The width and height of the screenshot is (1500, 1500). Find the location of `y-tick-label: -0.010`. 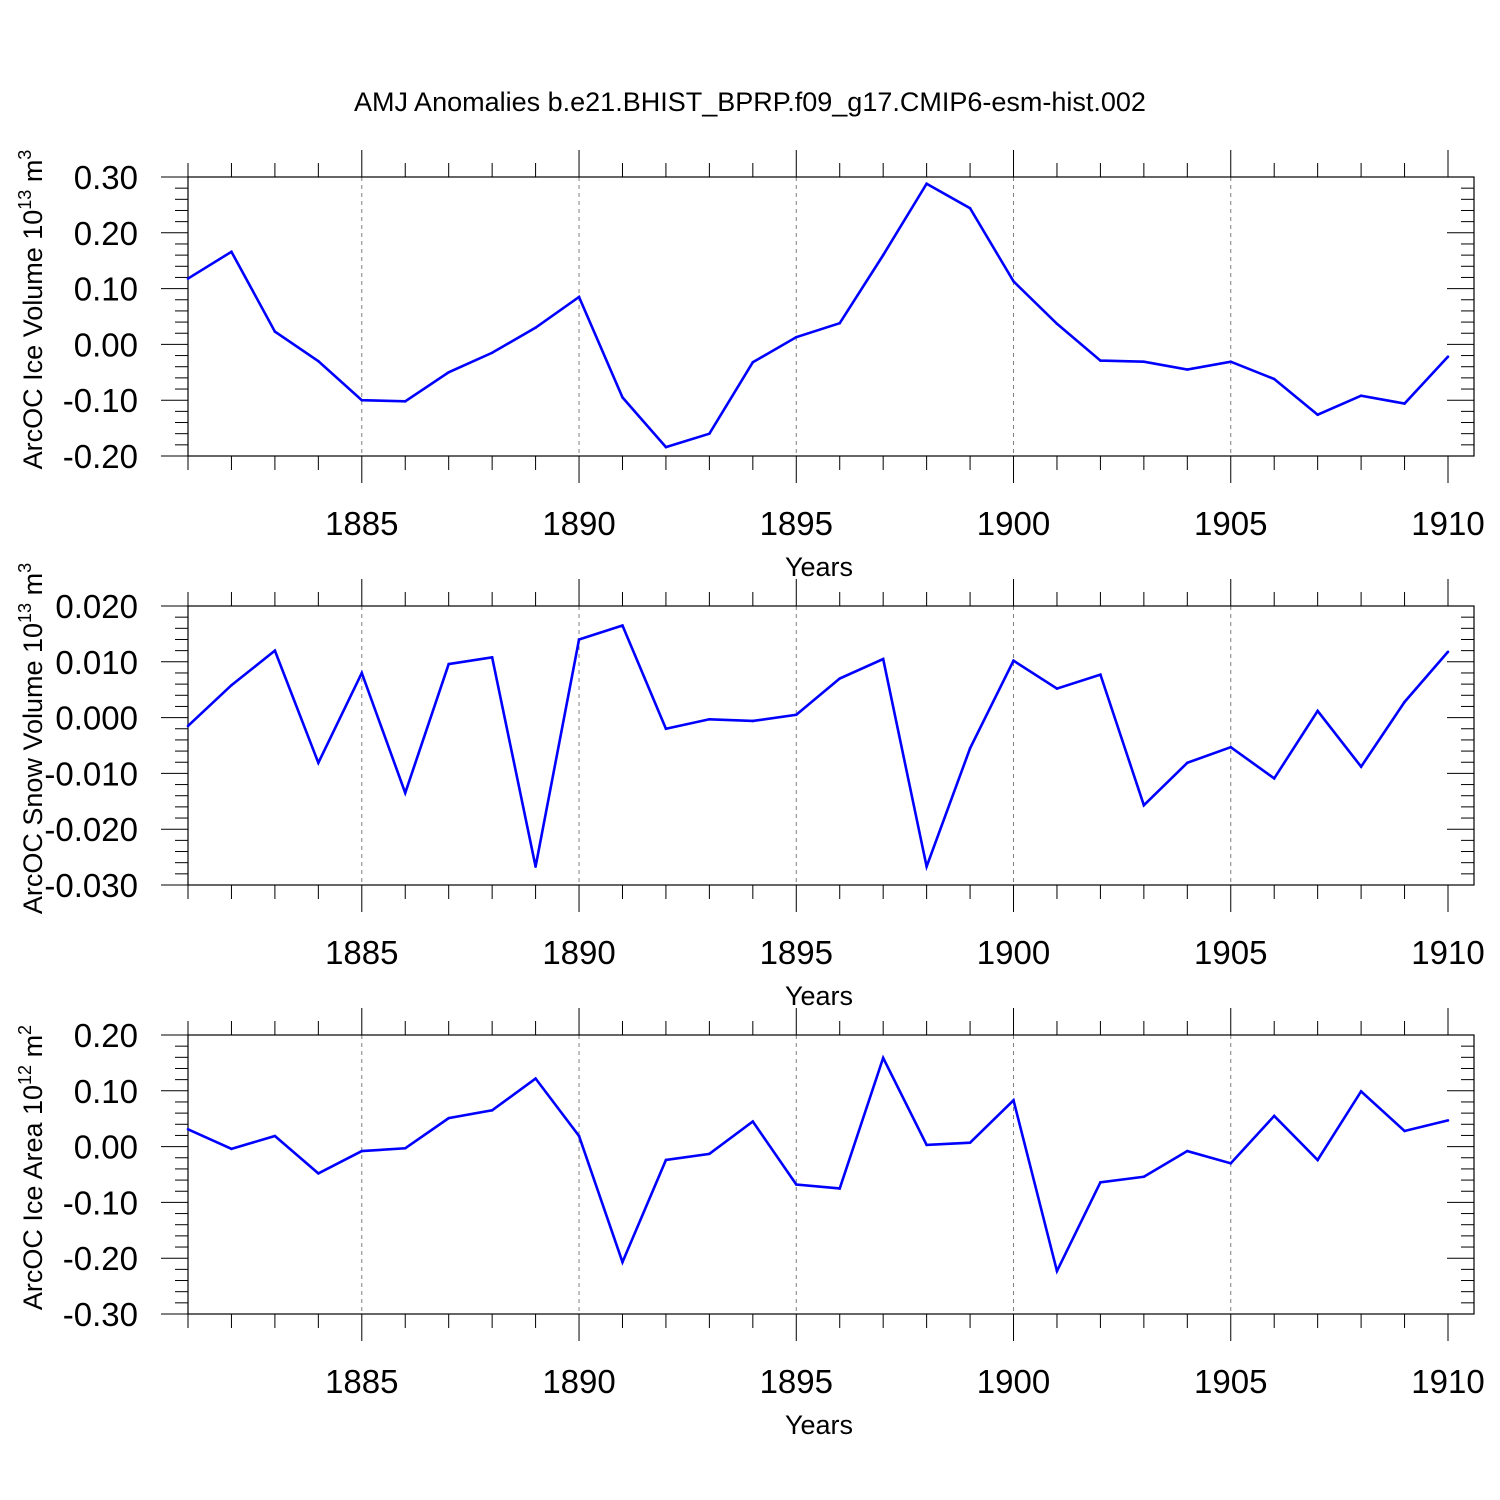

y-tick-label: -0.010 is located at coordinates (91, 773).